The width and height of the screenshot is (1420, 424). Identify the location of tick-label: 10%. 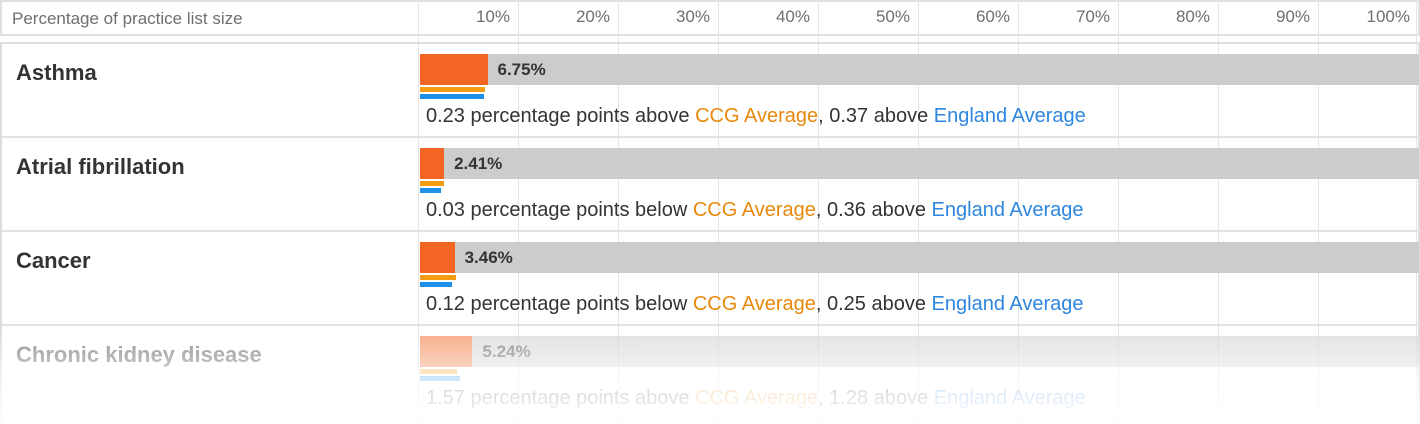
(492, 16).